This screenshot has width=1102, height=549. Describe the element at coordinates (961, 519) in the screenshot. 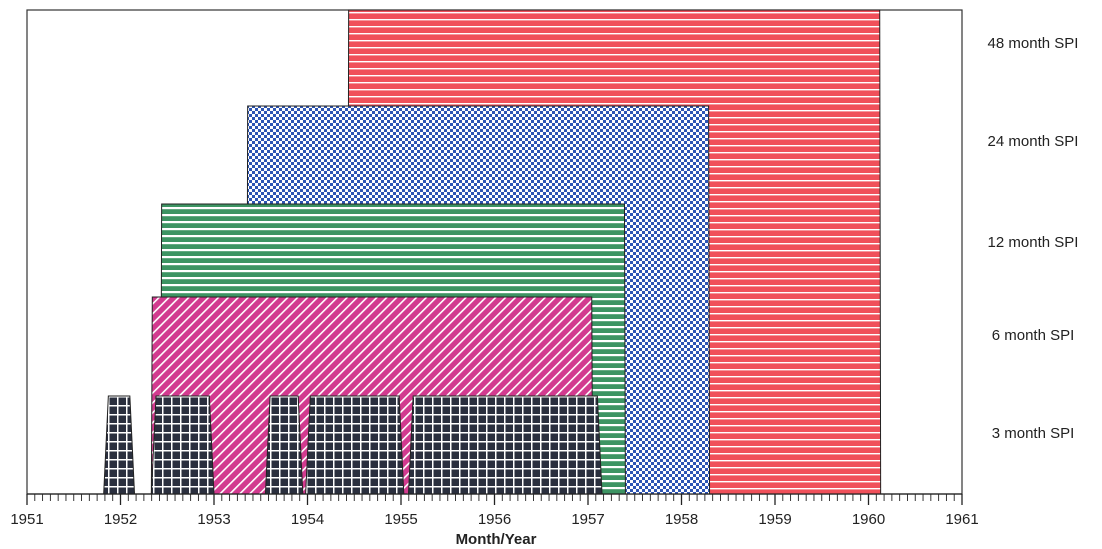

I see `x-tick-label-1961: 1961` at that location.